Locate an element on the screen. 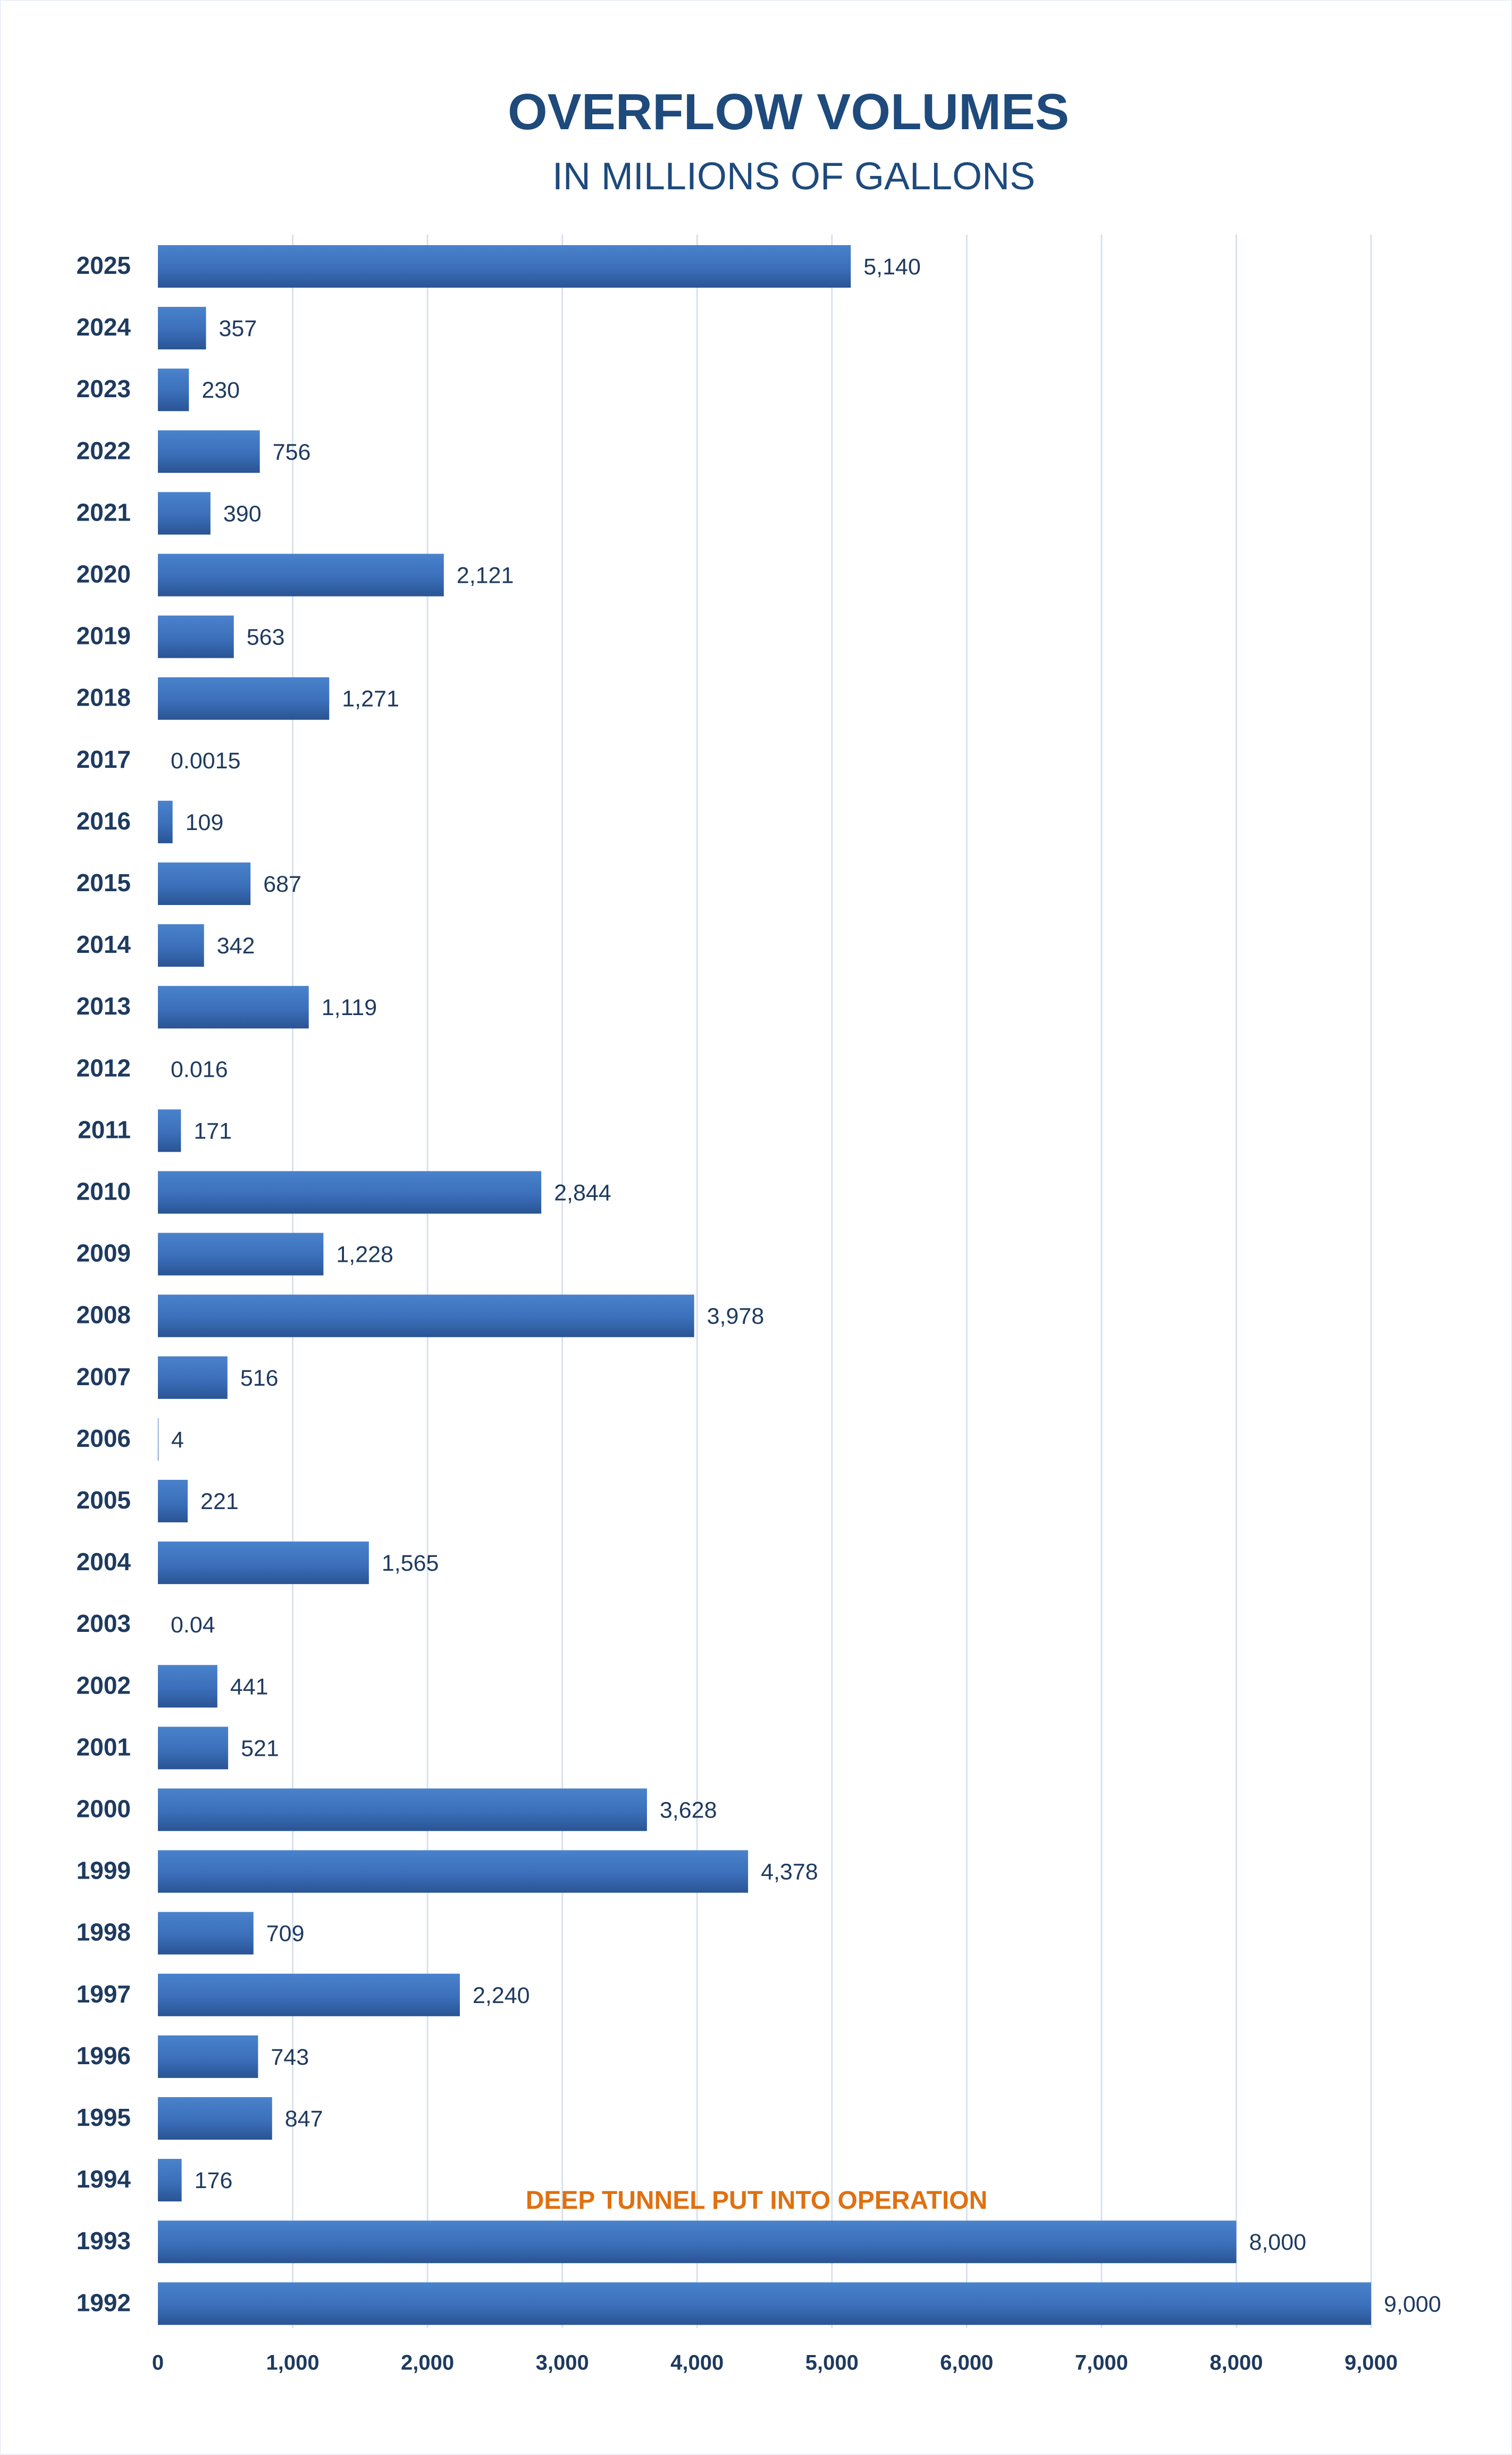  y-label-2000: 2000 is located at coordinates (104, 1809).